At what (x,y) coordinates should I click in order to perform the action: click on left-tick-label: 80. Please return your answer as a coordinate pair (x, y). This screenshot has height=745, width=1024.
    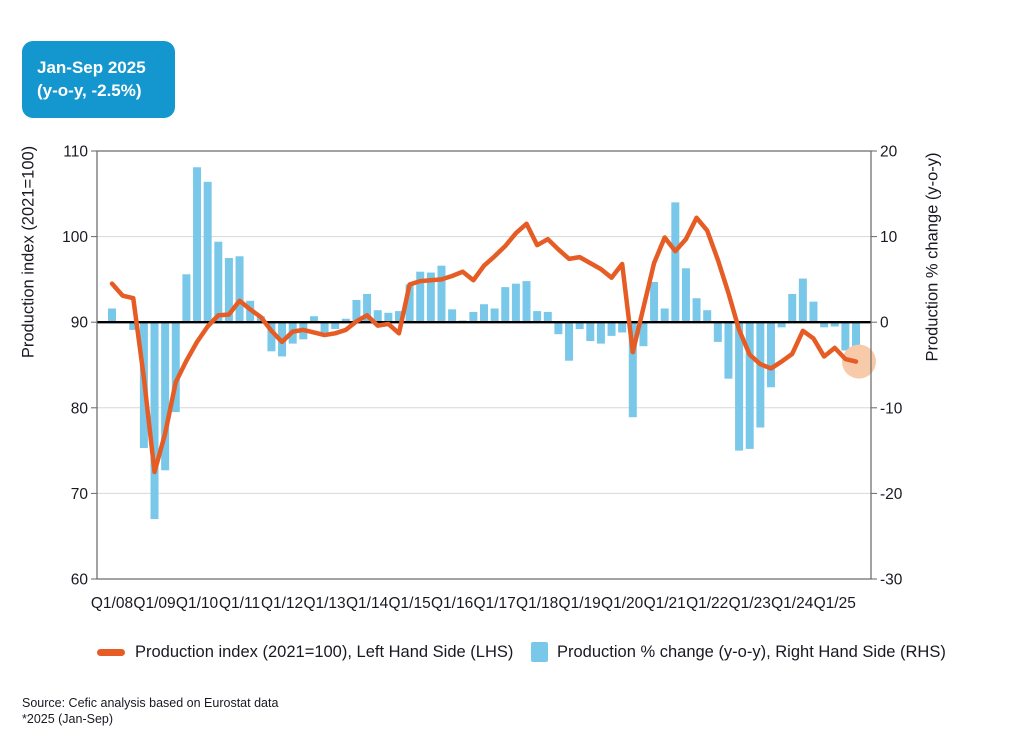
    Looking at the image, I should click on (80, 408).